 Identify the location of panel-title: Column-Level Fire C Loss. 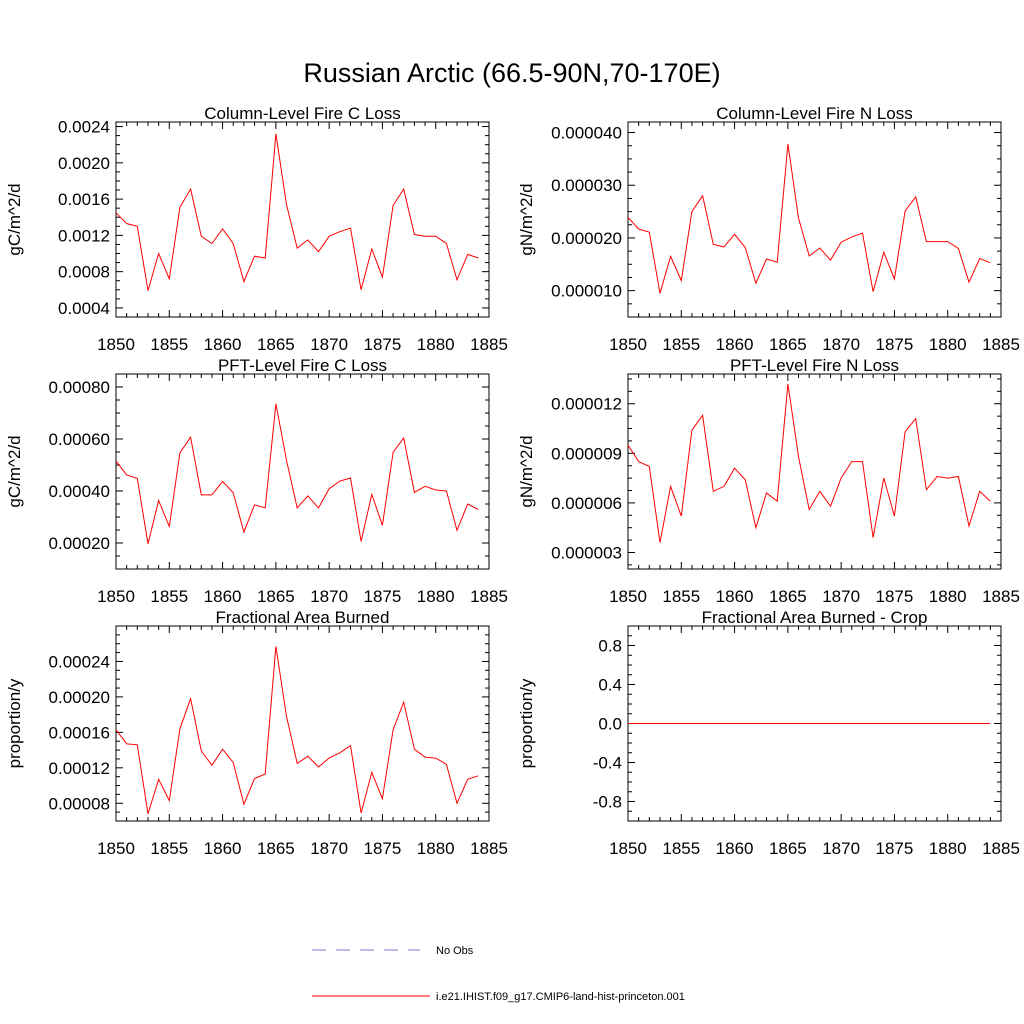
(302, 113).